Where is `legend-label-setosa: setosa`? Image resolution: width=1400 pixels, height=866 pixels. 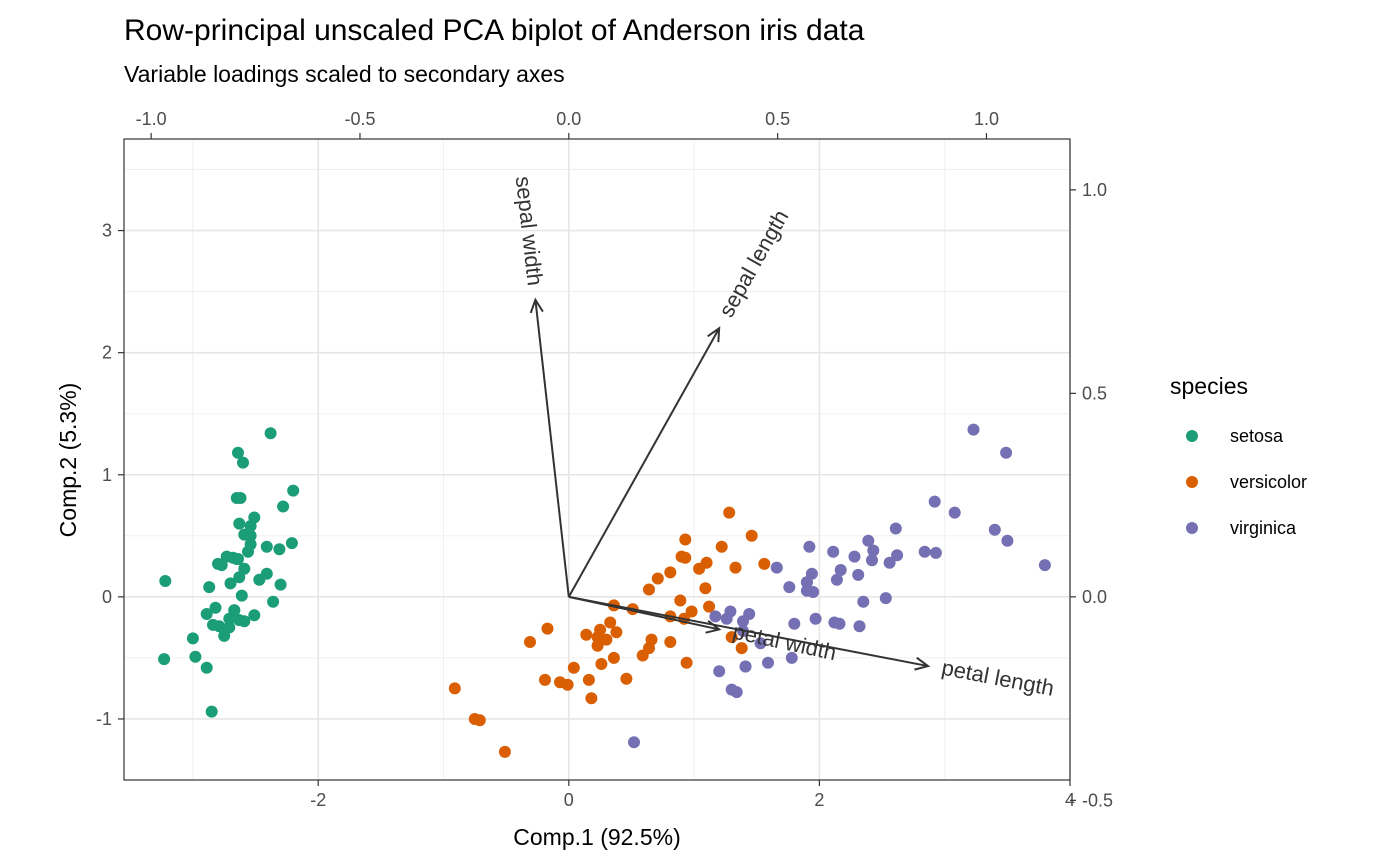
legend-label-setosa: setosa is located at coordinates (1257, 436).